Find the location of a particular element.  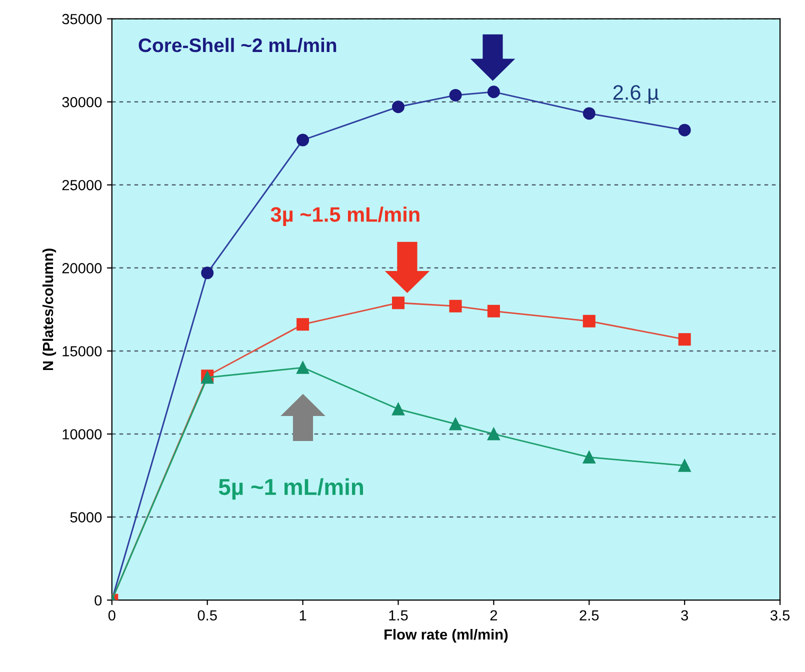

y-tick-label: 25000 is located at coordinates (82, 185).